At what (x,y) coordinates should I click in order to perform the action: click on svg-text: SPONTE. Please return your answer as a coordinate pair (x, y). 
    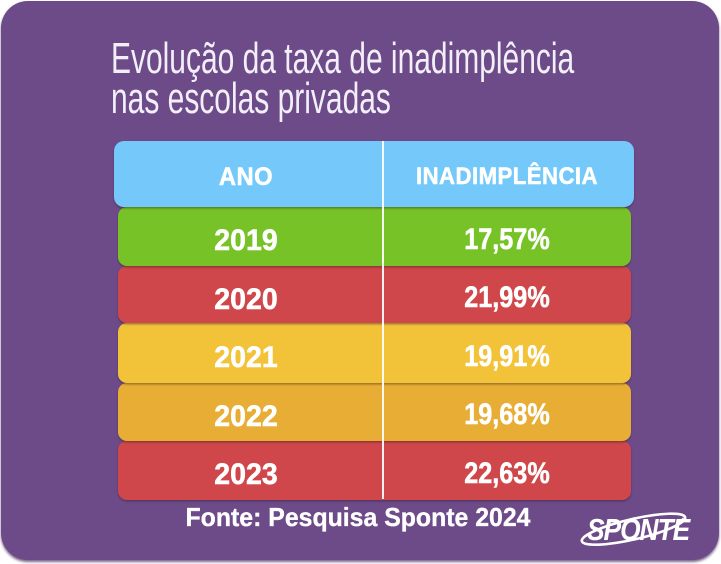
    Looking at the image, I should click on (639, 530).